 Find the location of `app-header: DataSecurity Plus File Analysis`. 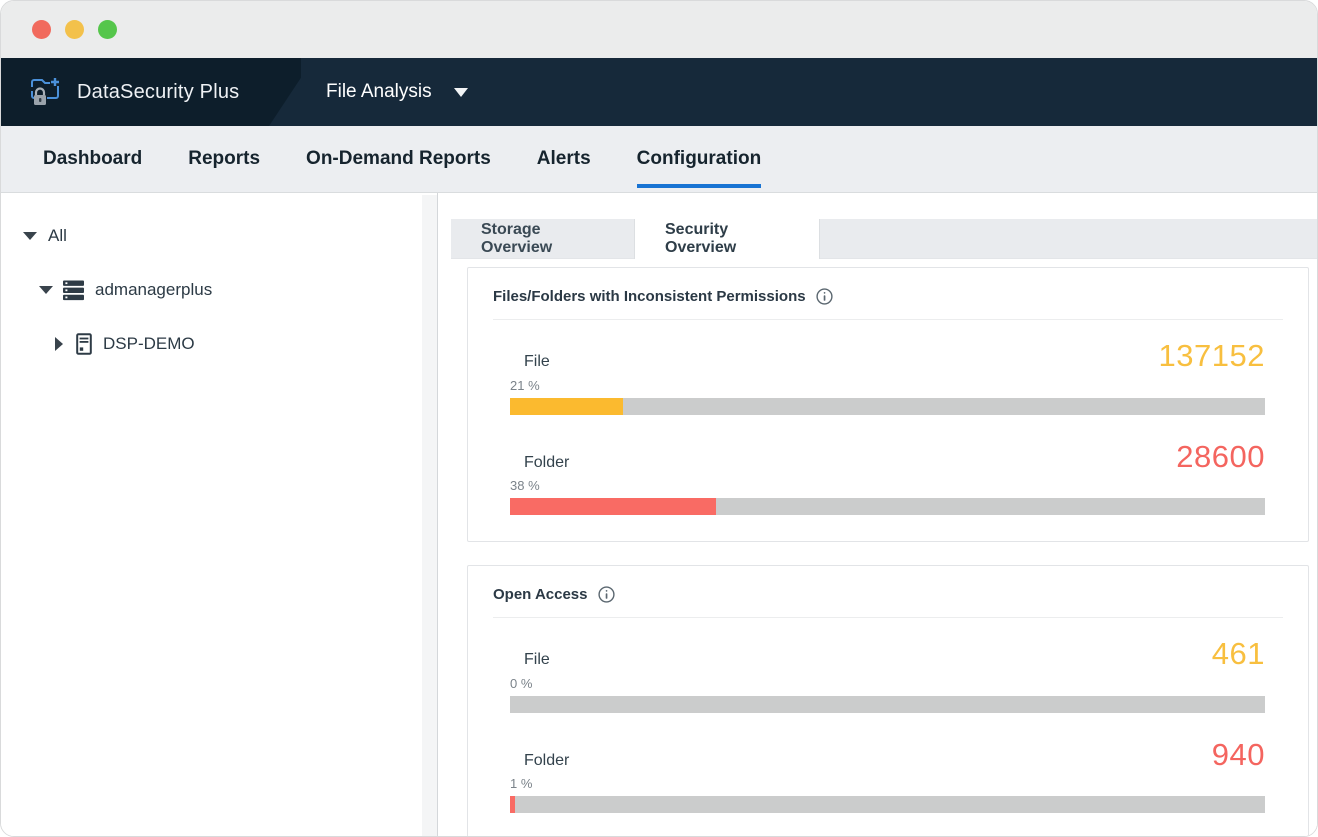

app-header: DataSecurity Plus File Analysis is located at coordinates (659, 92).